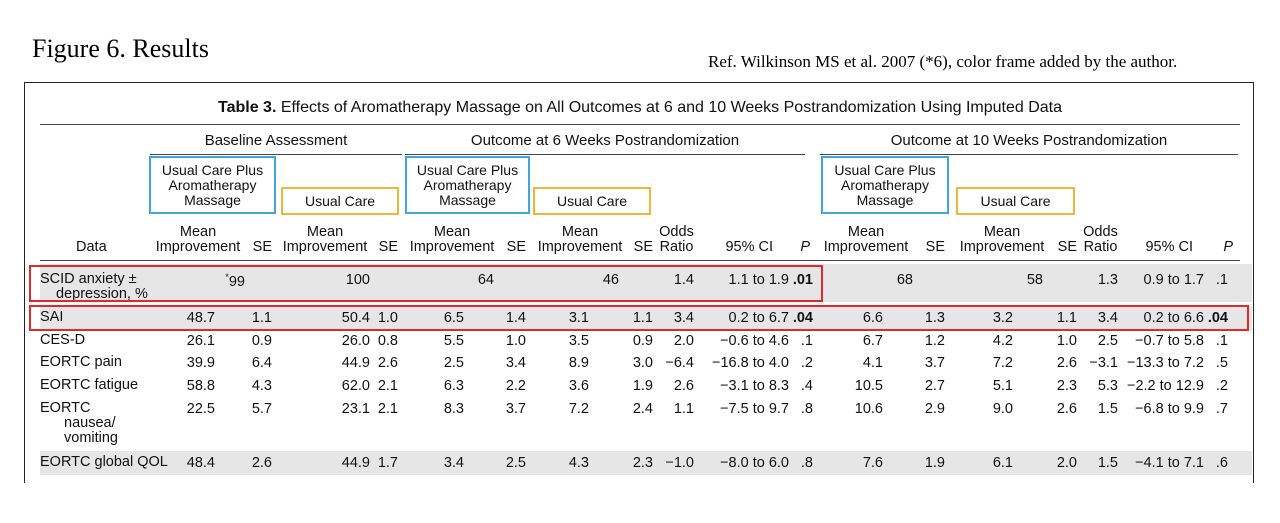 The height and width of the screenshot is (523, 1280). Describe the element at coordinates (1002, 409) in the screenshot. I see `table-cell: 9.0` at that location.